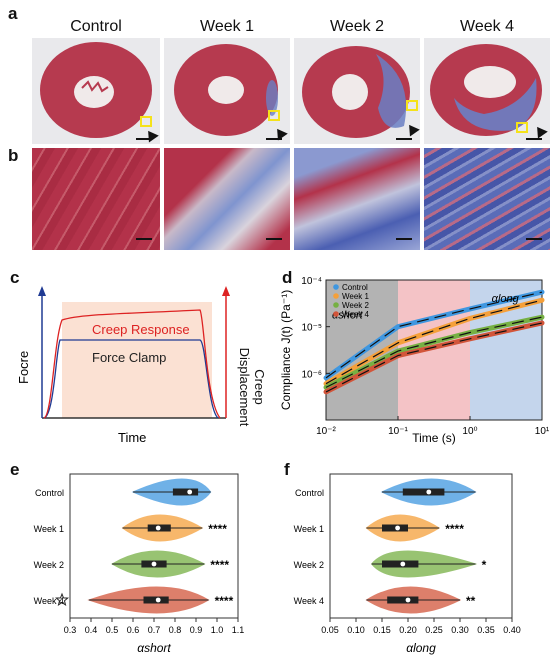 The width and height of the screenshot is (550, 662). What do you see at coordinates (487, 199) in the screenshot?
I see `magnified-tissue-week4` at bounding box center [487, 199].